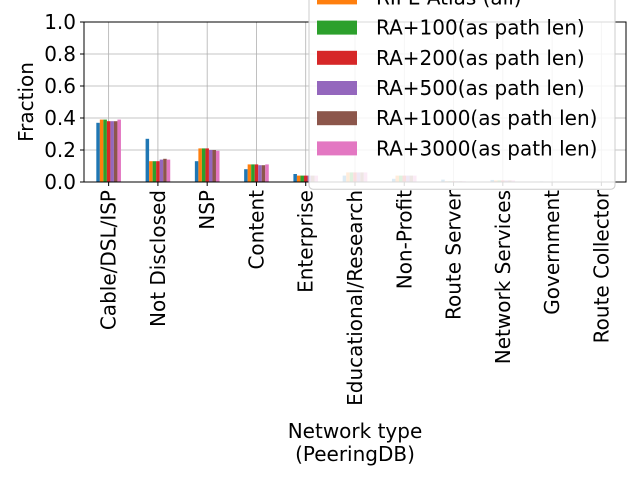 The width and height of the screenshot is (640, 480). What do you see at coordinates (449, 4) in the screenshot?
I see `legend-label: RIPE Atlas (all)` at bounding box center [449, 4].